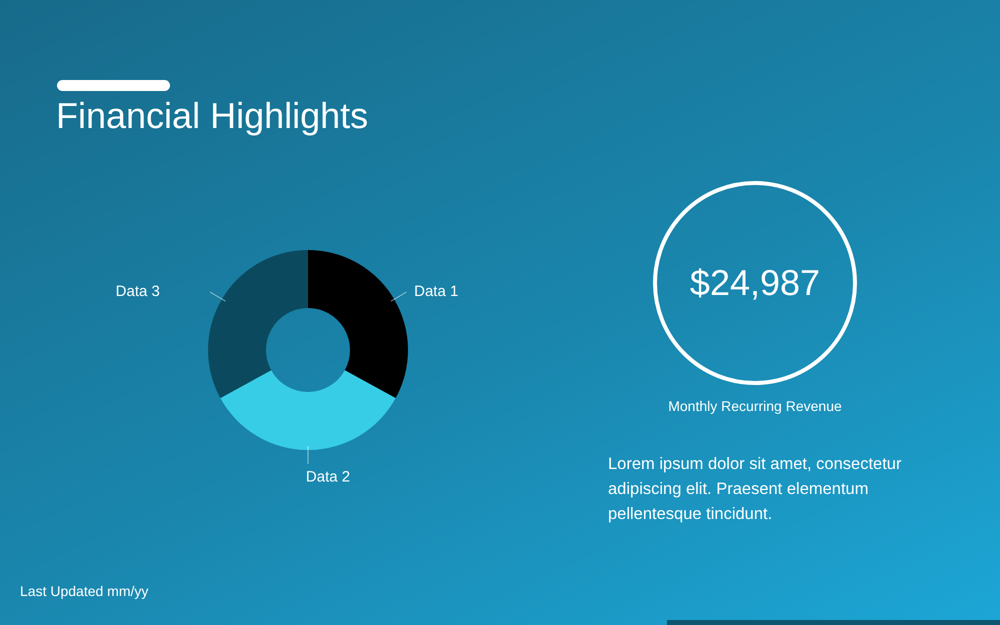 This screenshot has width=1000, height=625. I want to click on slice-label: Data 1, so click(436, 291).